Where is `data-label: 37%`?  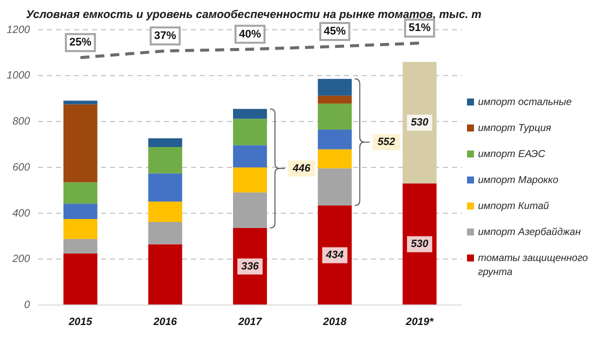
data-label: 37% is located at coordinates (165, 36).